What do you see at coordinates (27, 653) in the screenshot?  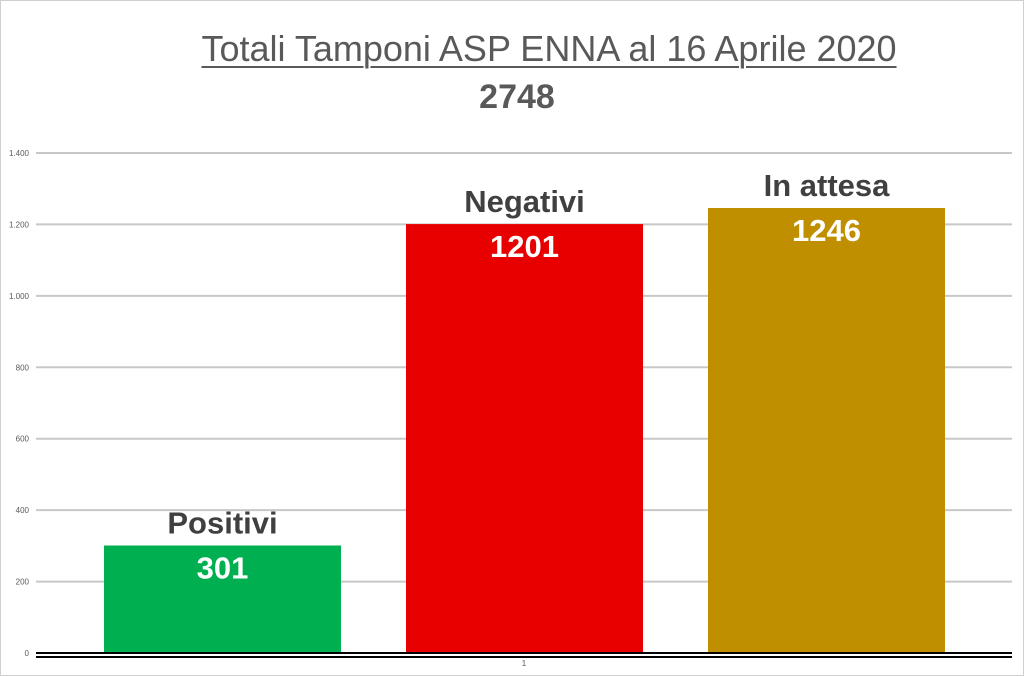 I see `y-tick-label: 0` at bounding box center [27, 653].